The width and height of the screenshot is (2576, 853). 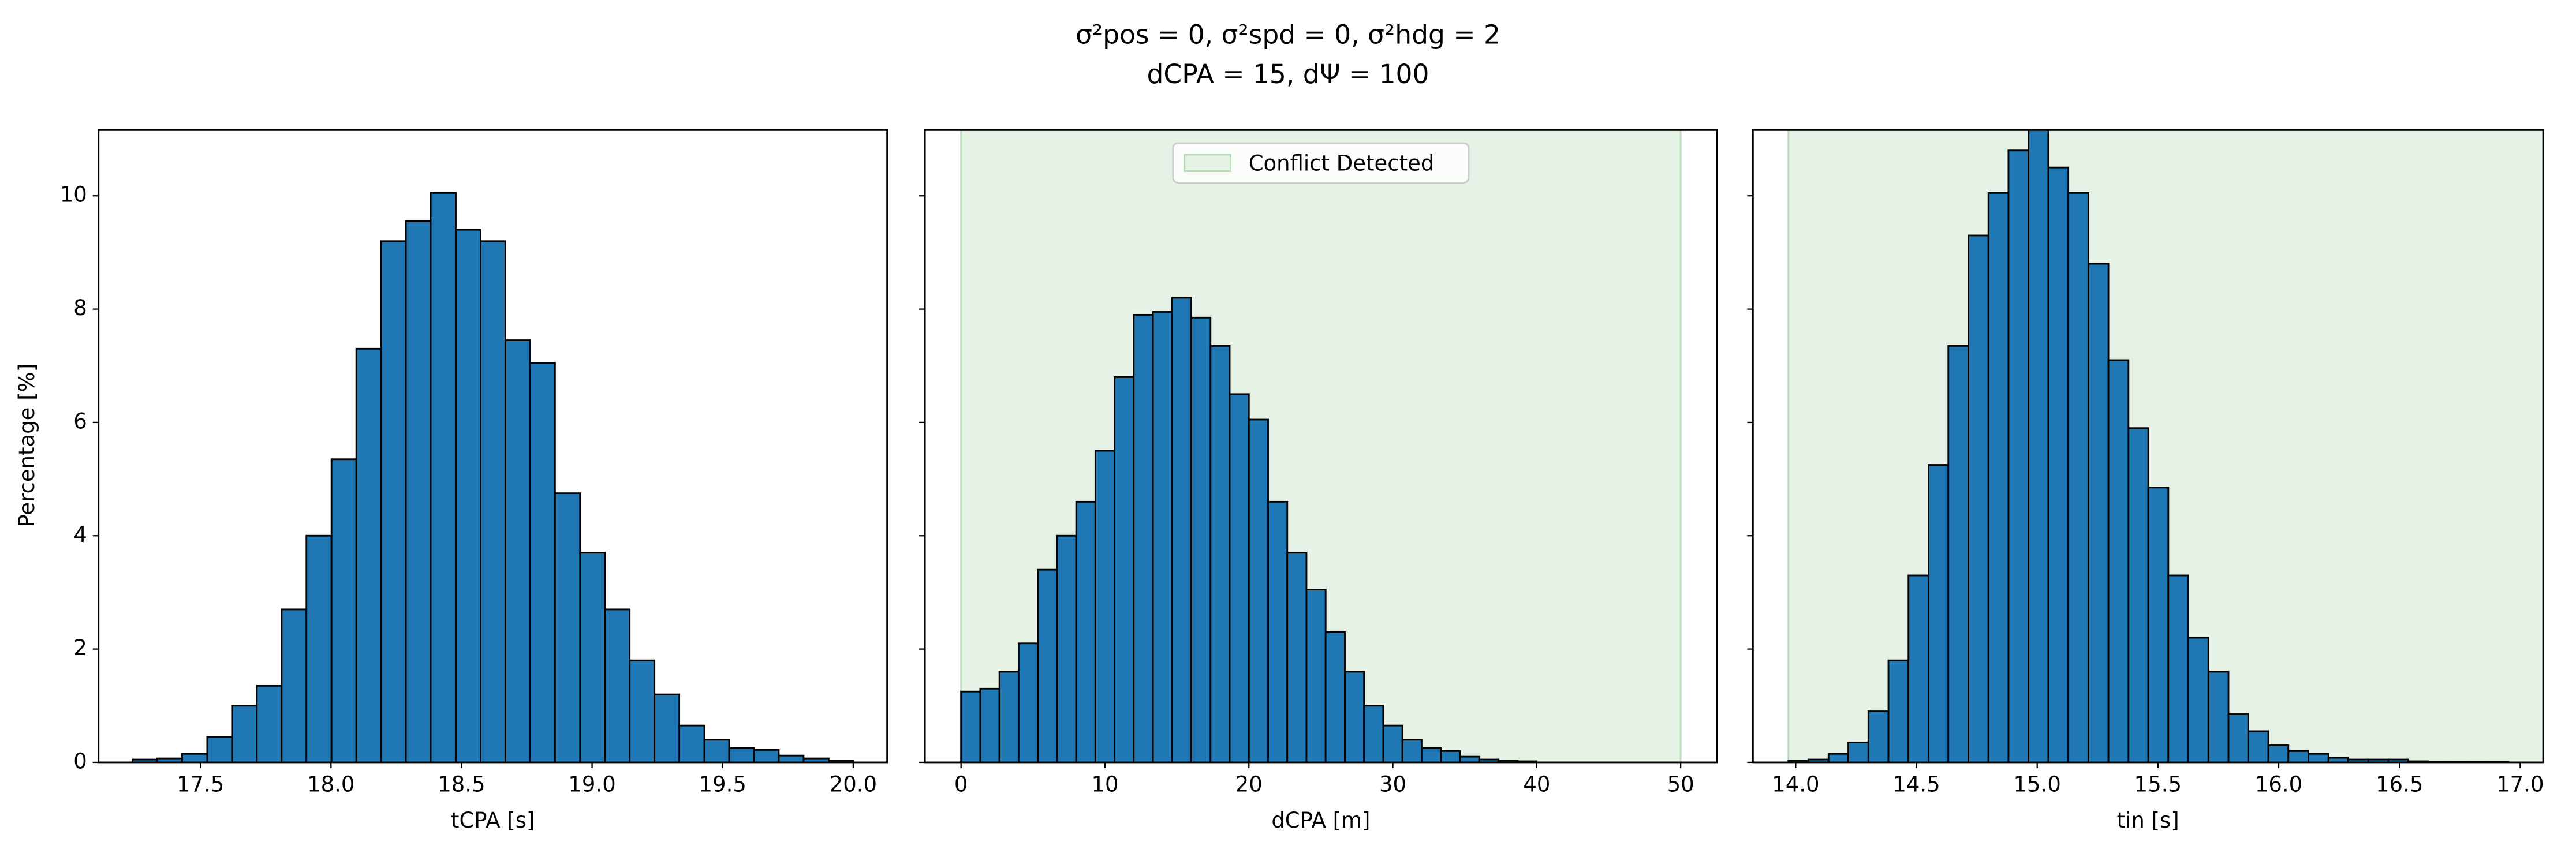 I want to click on x-tick-label: 16.5, so click(x=2399, y=784).